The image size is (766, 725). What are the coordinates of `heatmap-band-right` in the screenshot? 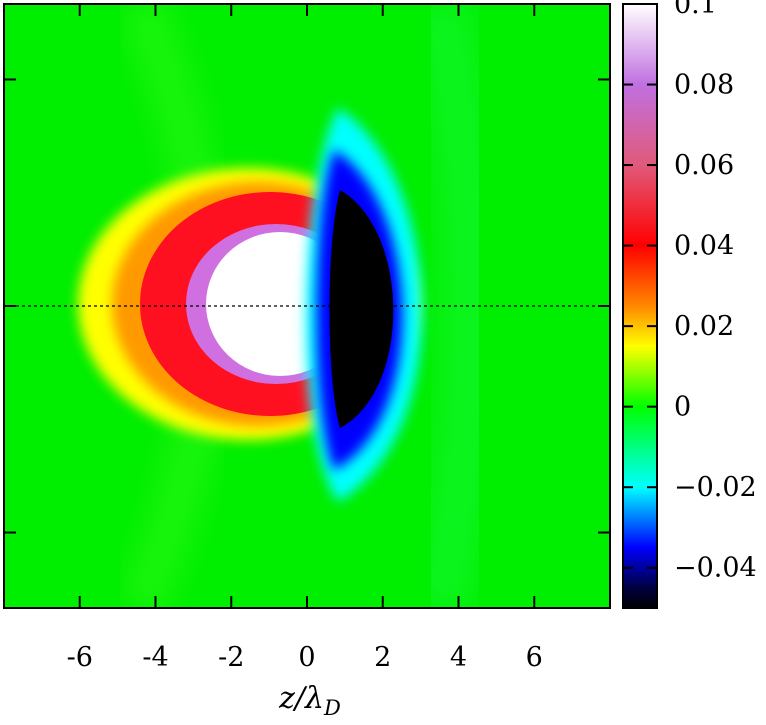 It's located at (455, 306).